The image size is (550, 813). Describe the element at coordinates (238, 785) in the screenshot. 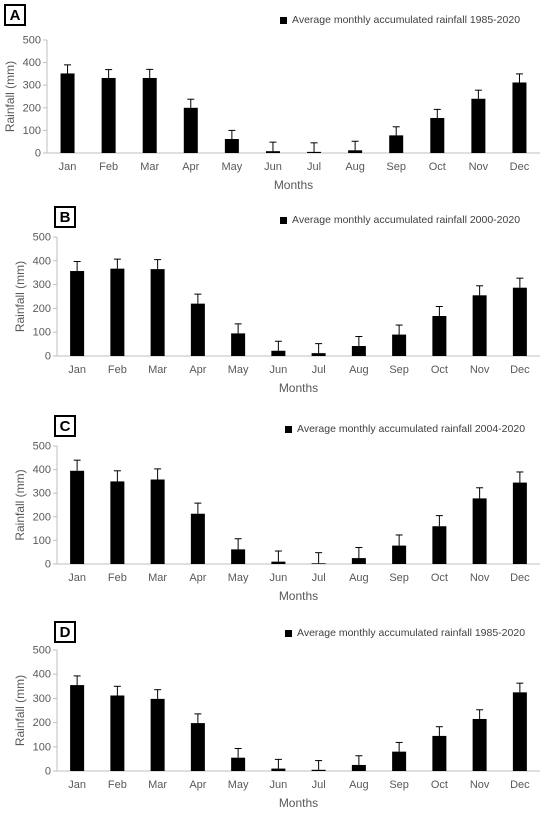

I see `x-tick-label-d-may: May` at that location.